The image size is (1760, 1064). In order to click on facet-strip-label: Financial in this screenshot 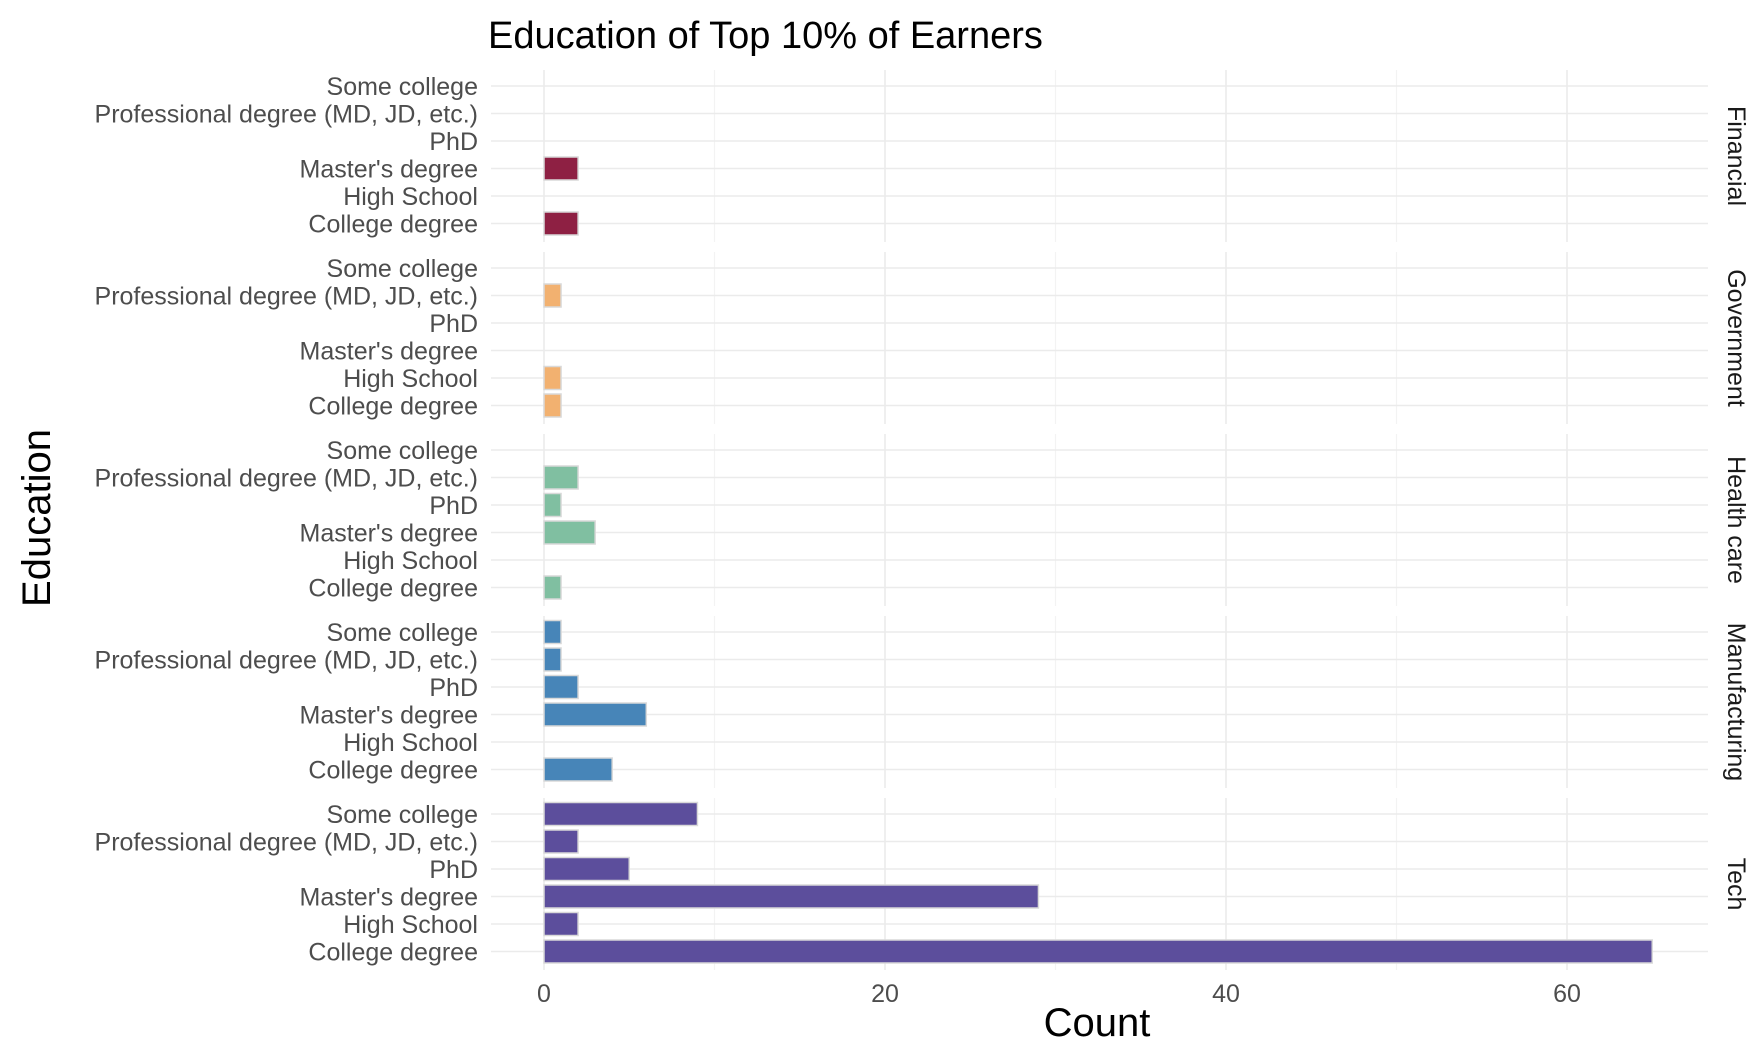, I will do `click(1736, 156)`.